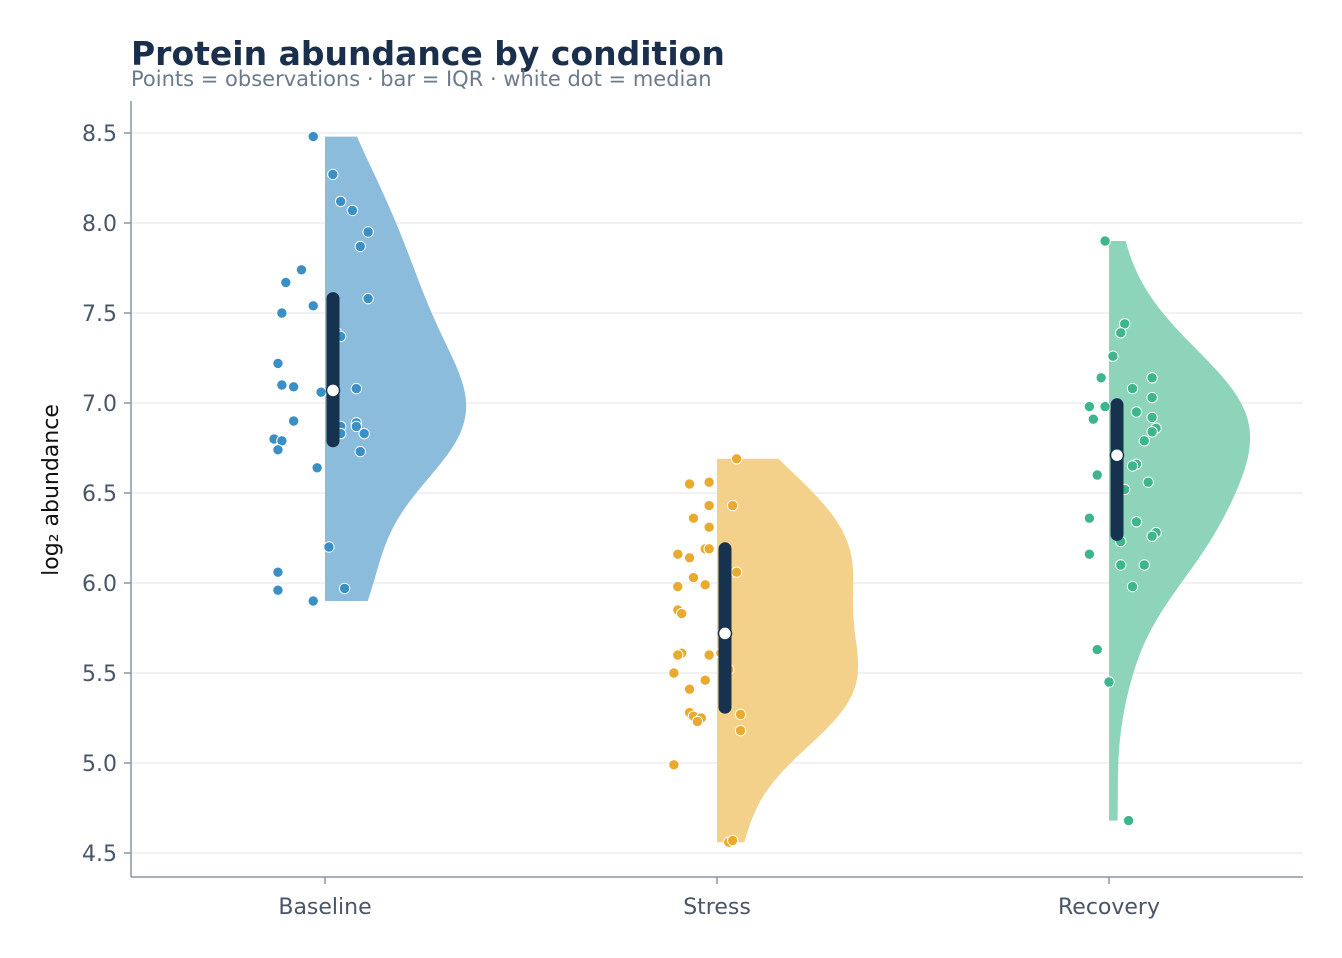  What do you see at coordinates (99, 314) in the screenshot?
I see `y-tick-label: 7.5` at bounding box center [99, 314].